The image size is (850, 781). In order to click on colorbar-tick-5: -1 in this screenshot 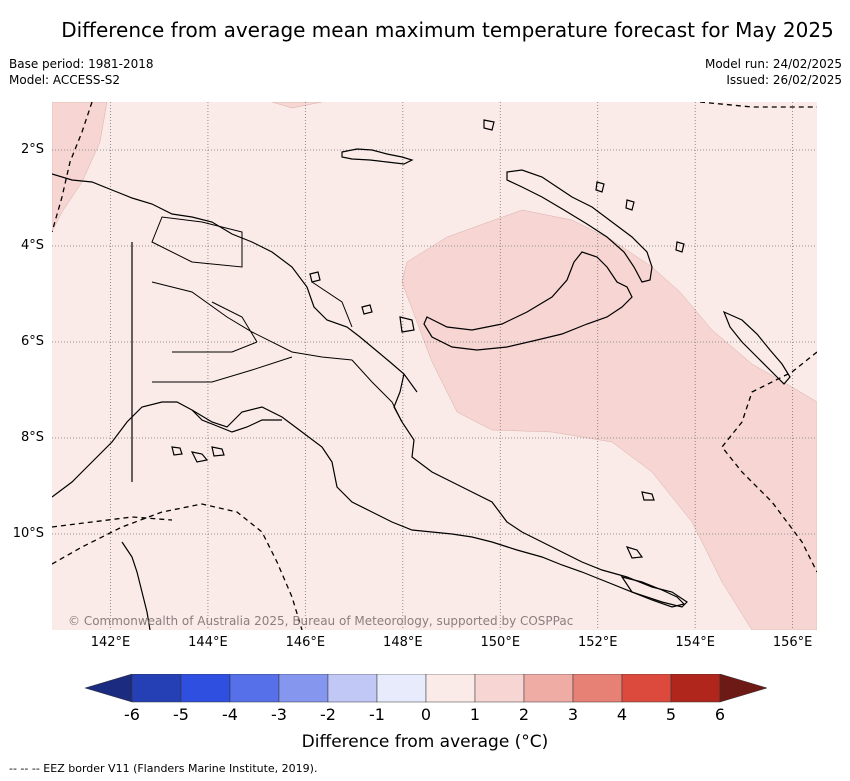, I will do `click(377, 714)`.